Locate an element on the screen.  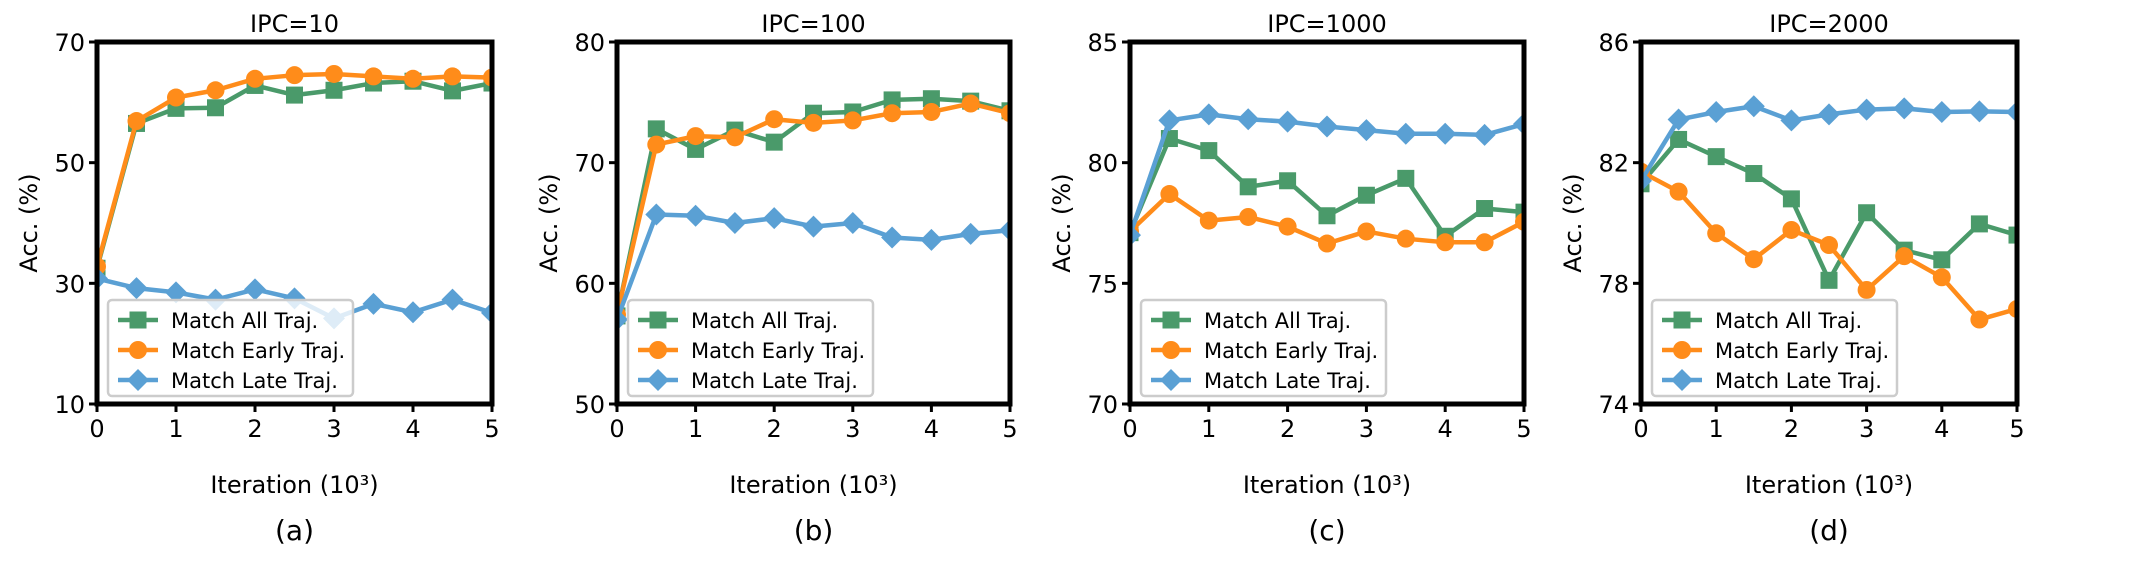
y-tick-label: 86 is located at coordinates (1613, 43).